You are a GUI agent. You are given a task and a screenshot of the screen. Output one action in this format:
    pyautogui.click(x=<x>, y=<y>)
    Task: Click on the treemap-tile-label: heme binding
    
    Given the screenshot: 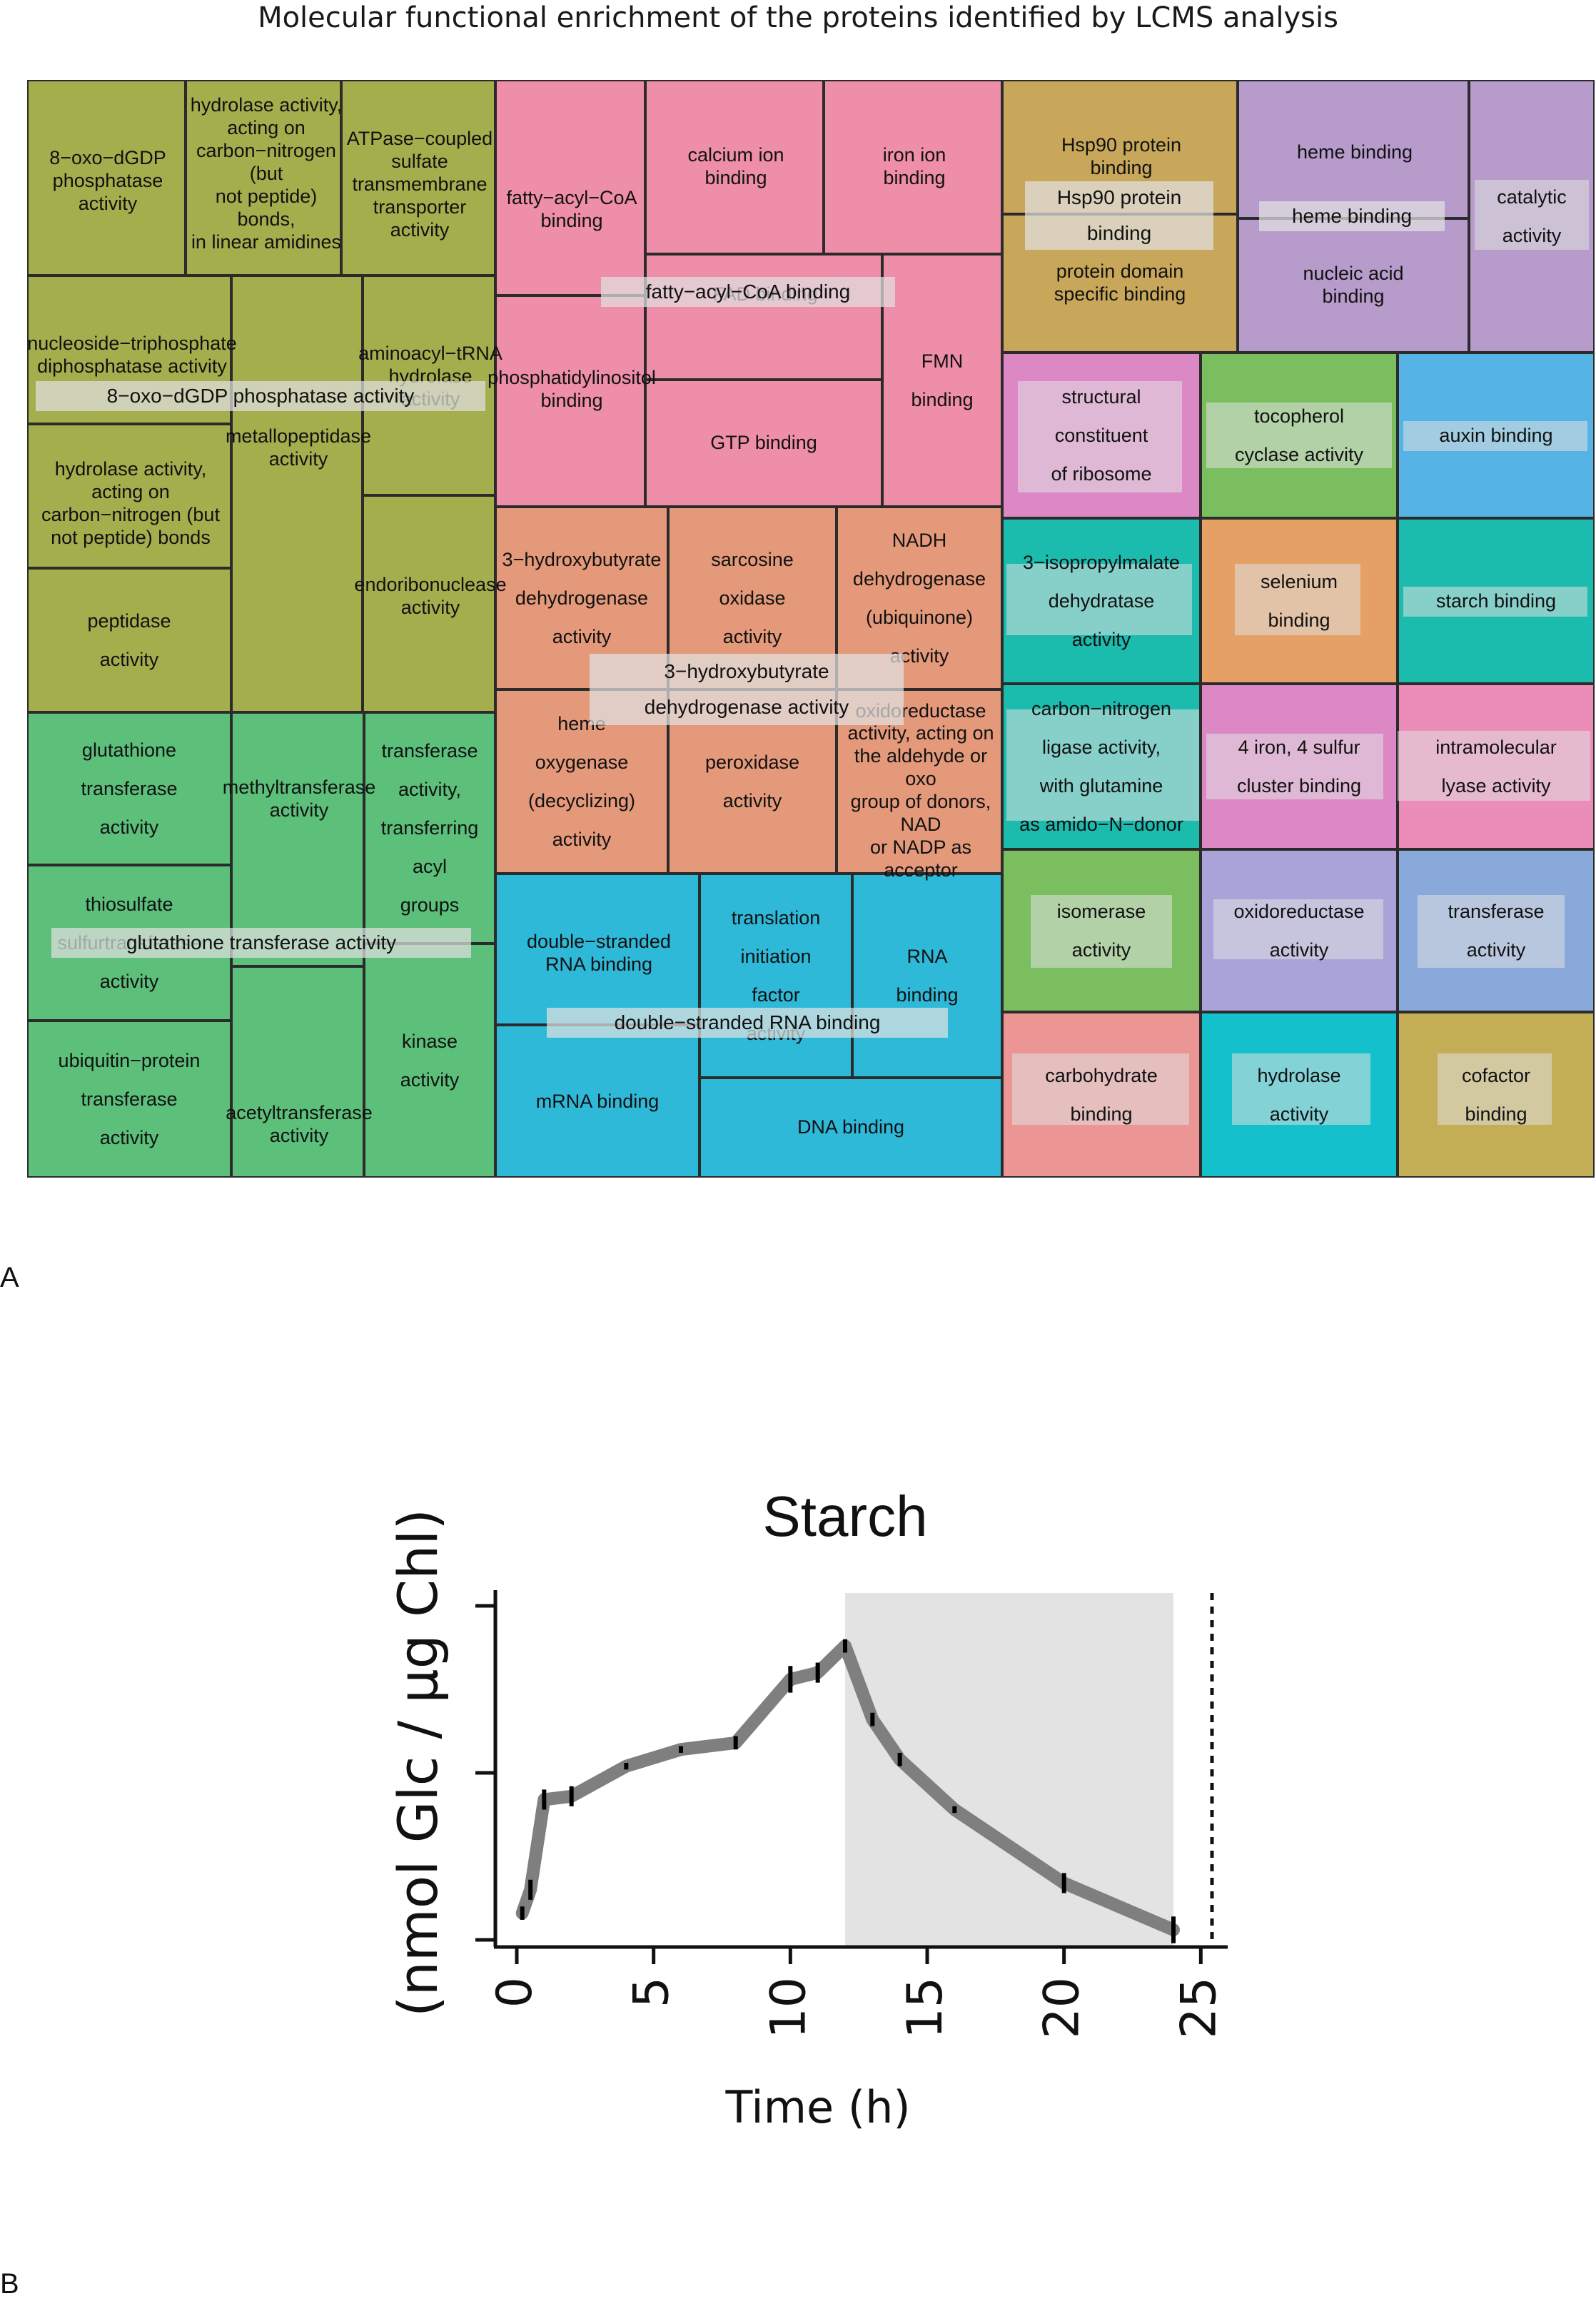 What is the action you would take?
    pyautogui.click(x=1354, y=152)
    